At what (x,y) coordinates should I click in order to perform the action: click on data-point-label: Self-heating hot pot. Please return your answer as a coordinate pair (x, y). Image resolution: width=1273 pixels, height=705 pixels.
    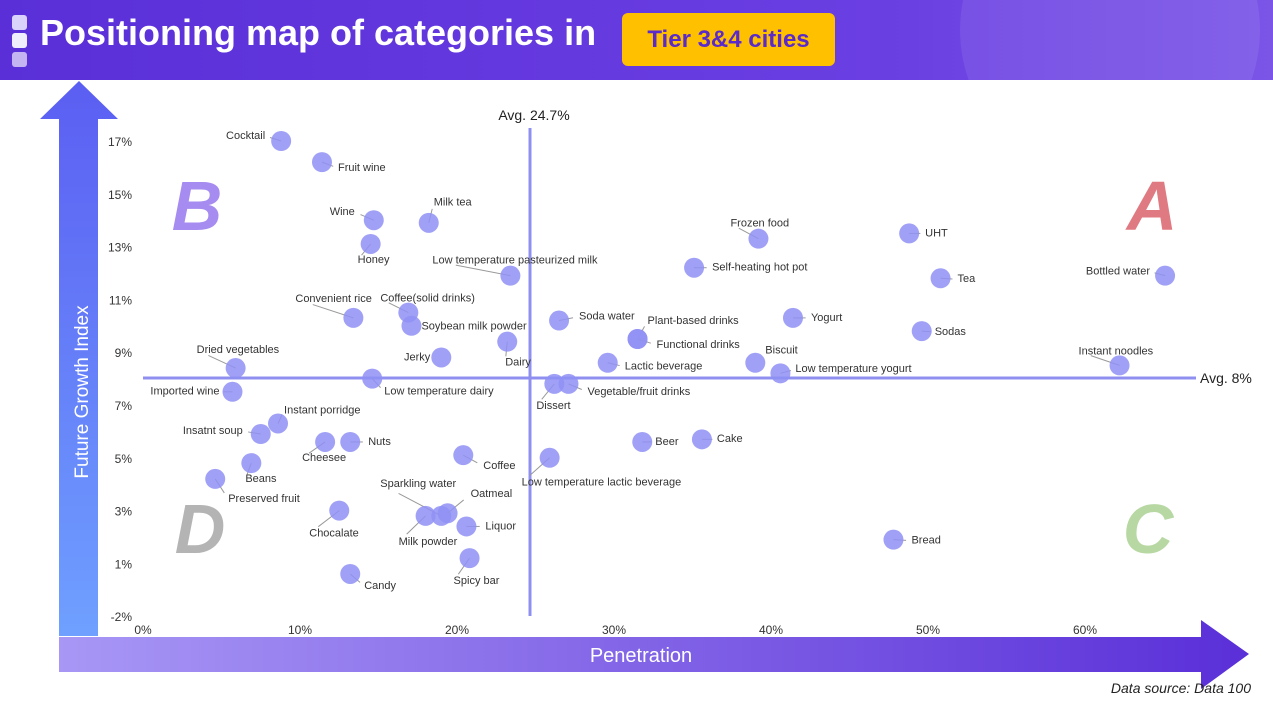
    Looking at the image, I should click on (759, 268).